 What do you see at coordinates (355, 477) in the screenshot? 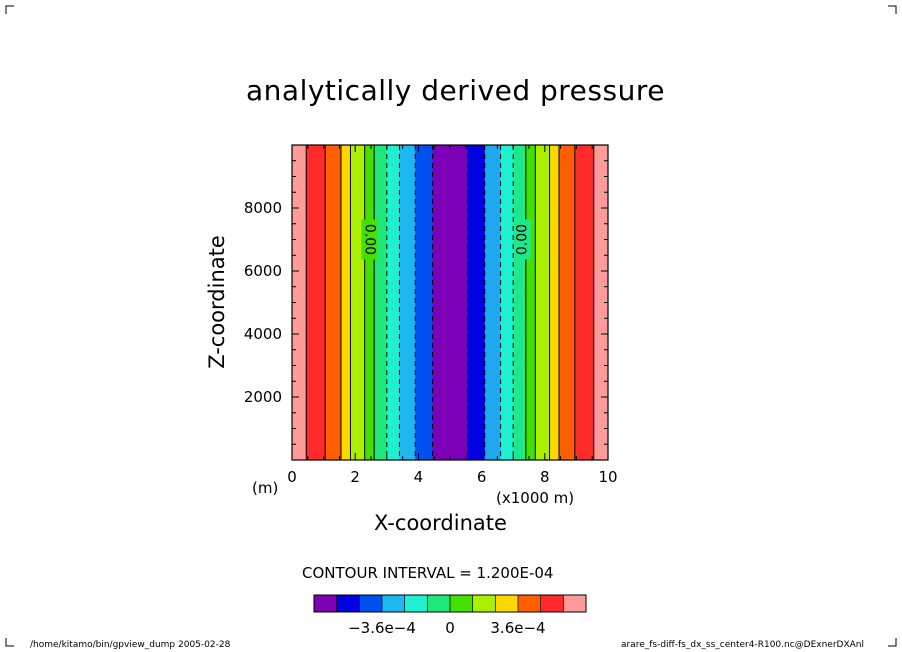
I see `x-tick-label-1: 2` at bounding box center [355, 477].